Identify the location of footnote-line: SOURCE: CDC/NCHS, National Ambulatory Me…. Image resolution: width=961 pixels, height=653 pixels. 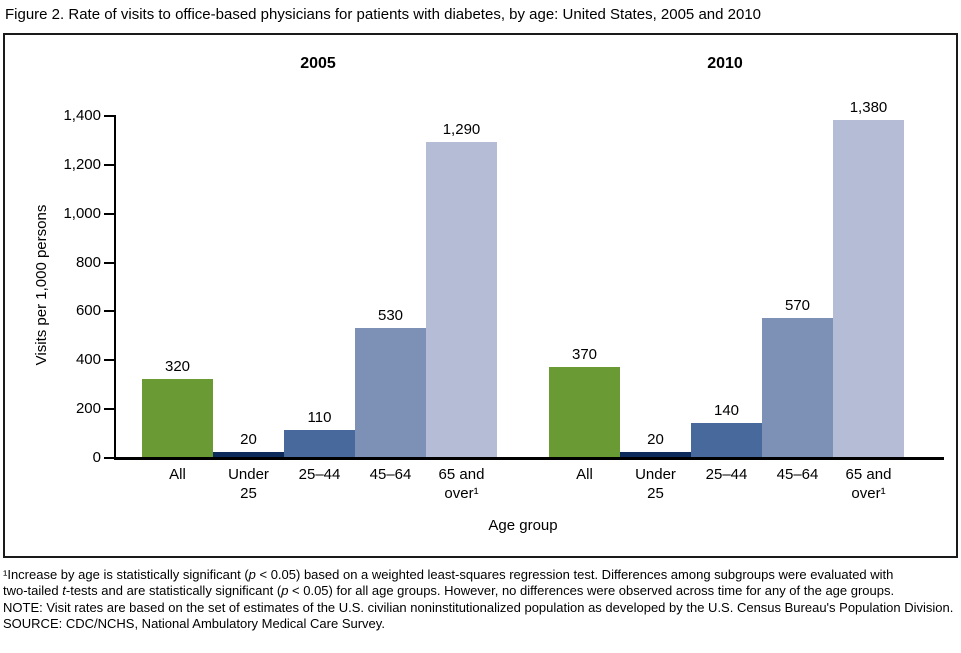
(194, 624).